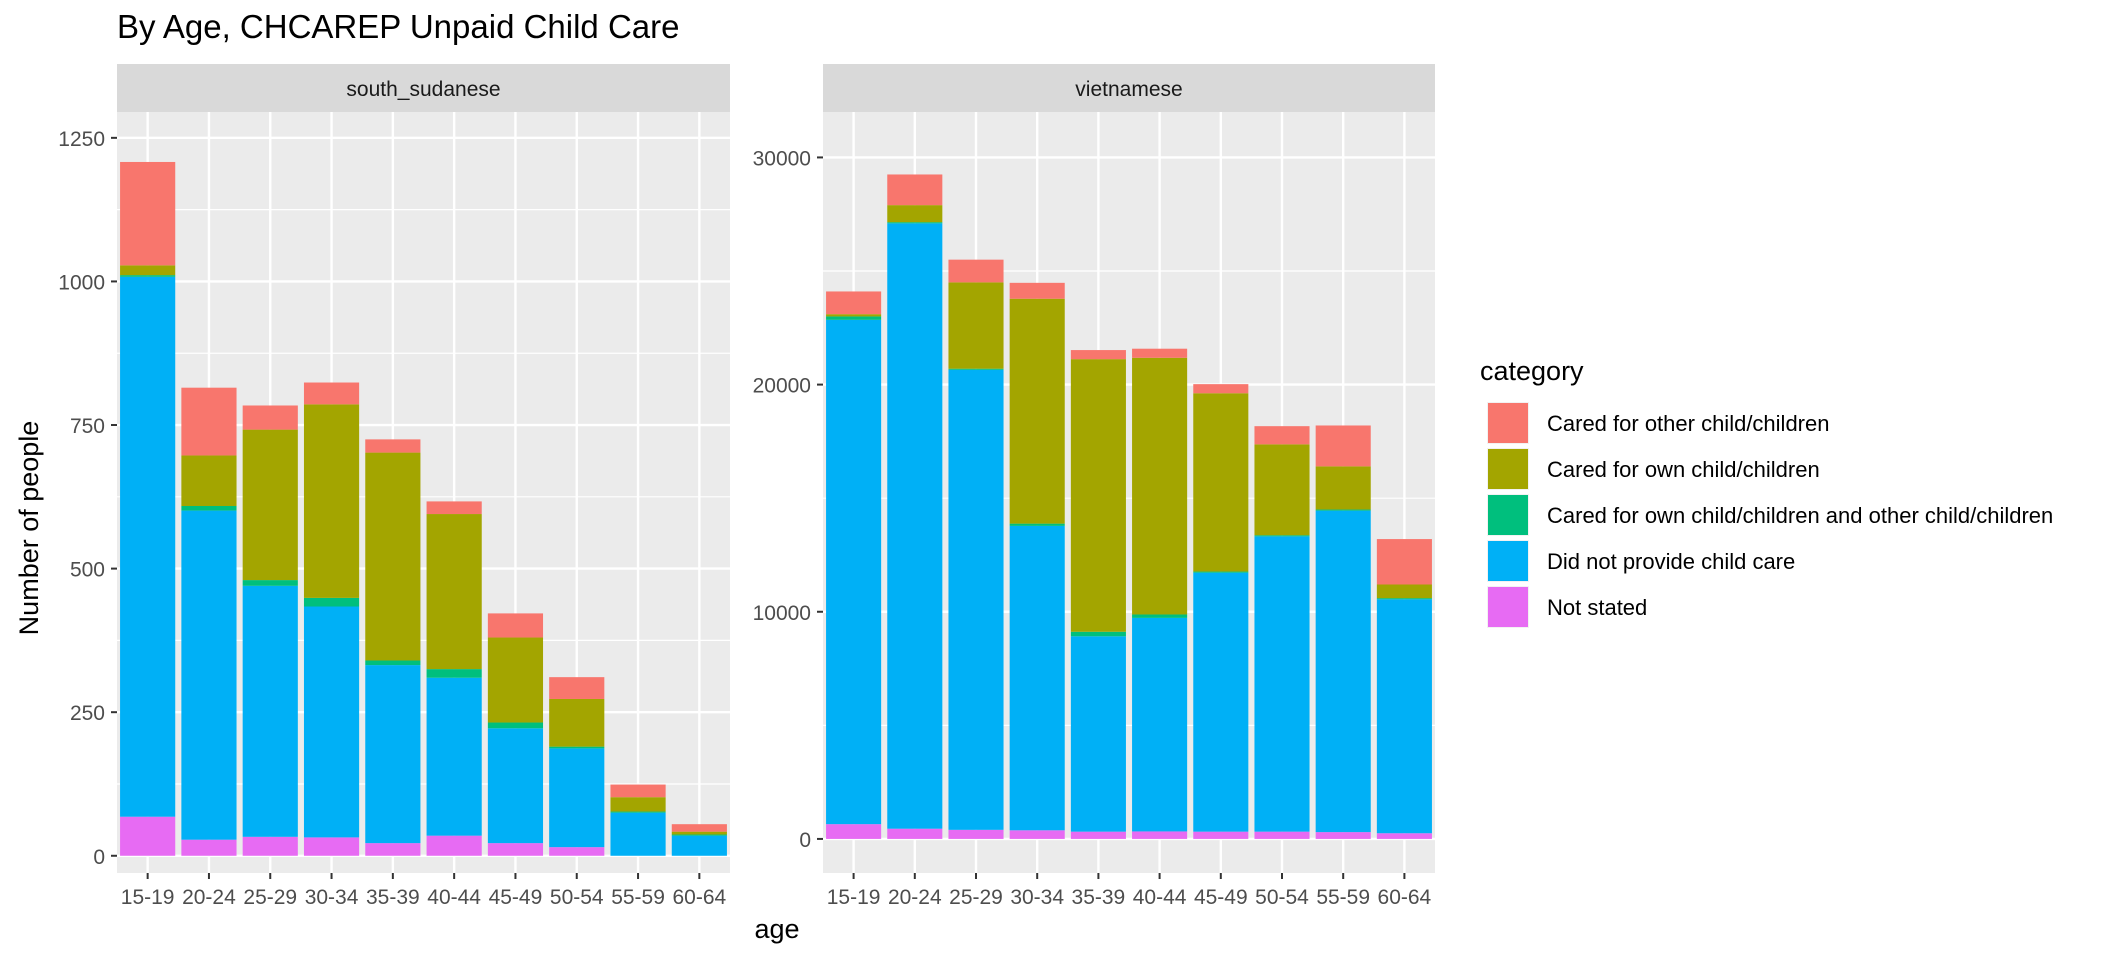 The height and width of the screenshot is (965, 2112). I want to click on strip-label: vietnamese, so click(1128, 89).